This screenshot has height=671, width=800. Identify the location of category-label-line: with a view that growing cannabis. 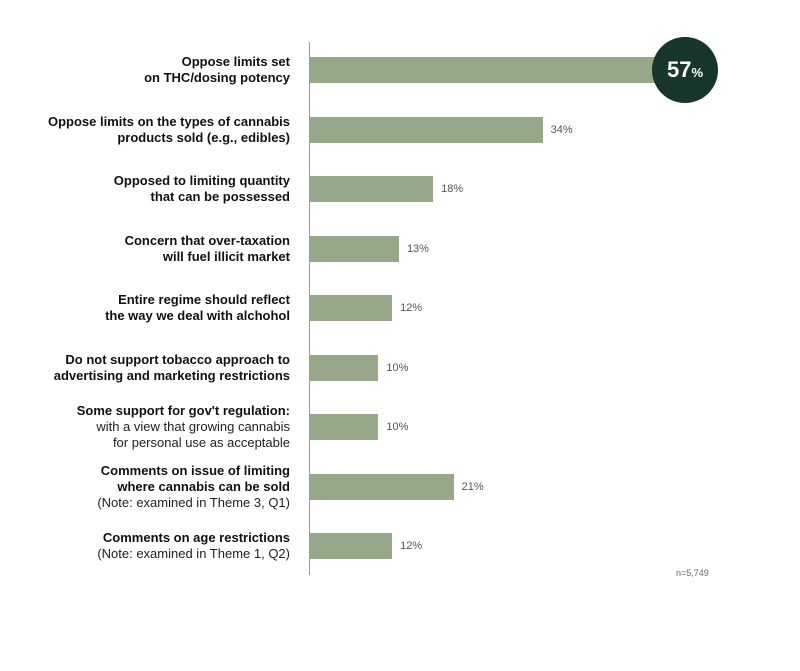
(193, 426).